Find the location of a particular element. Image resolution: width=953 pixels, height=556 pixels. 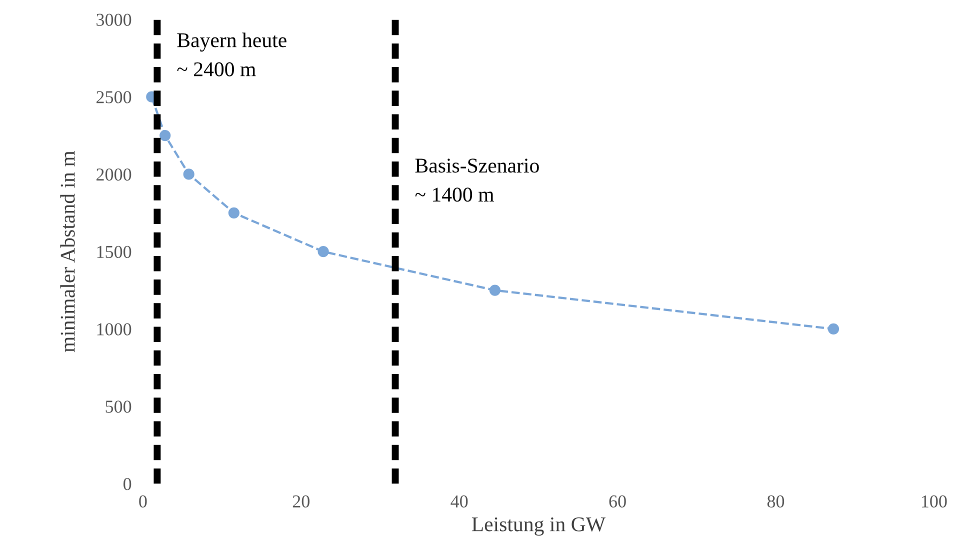

ref-line-label: Bayern heute ~ 2400 m is located at coordinates (231, 54).